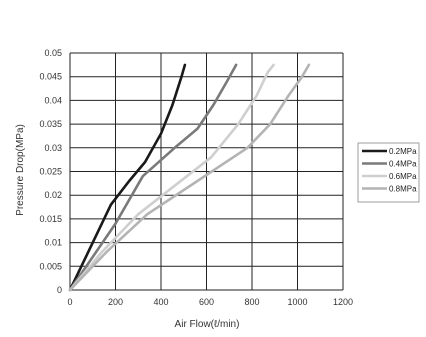  Describe the element at coordinates (50, 266) in the screenshot. I see `y-tick-label: 0.005` at that location.